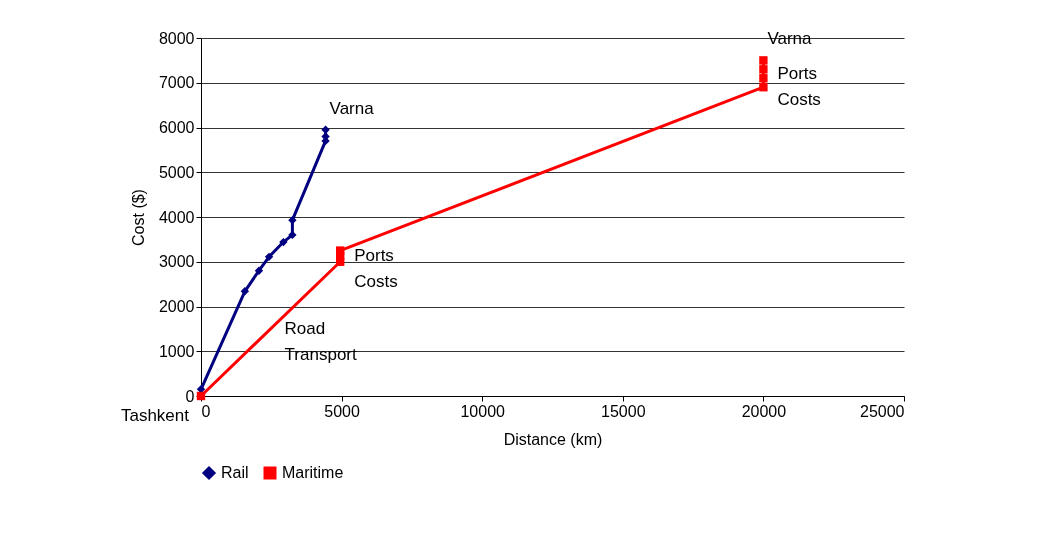  What do you see at coordinates (553, 439) in the screenshot?
I see `x-axis-title: Distance (km)` at bounding box center [553, 439].